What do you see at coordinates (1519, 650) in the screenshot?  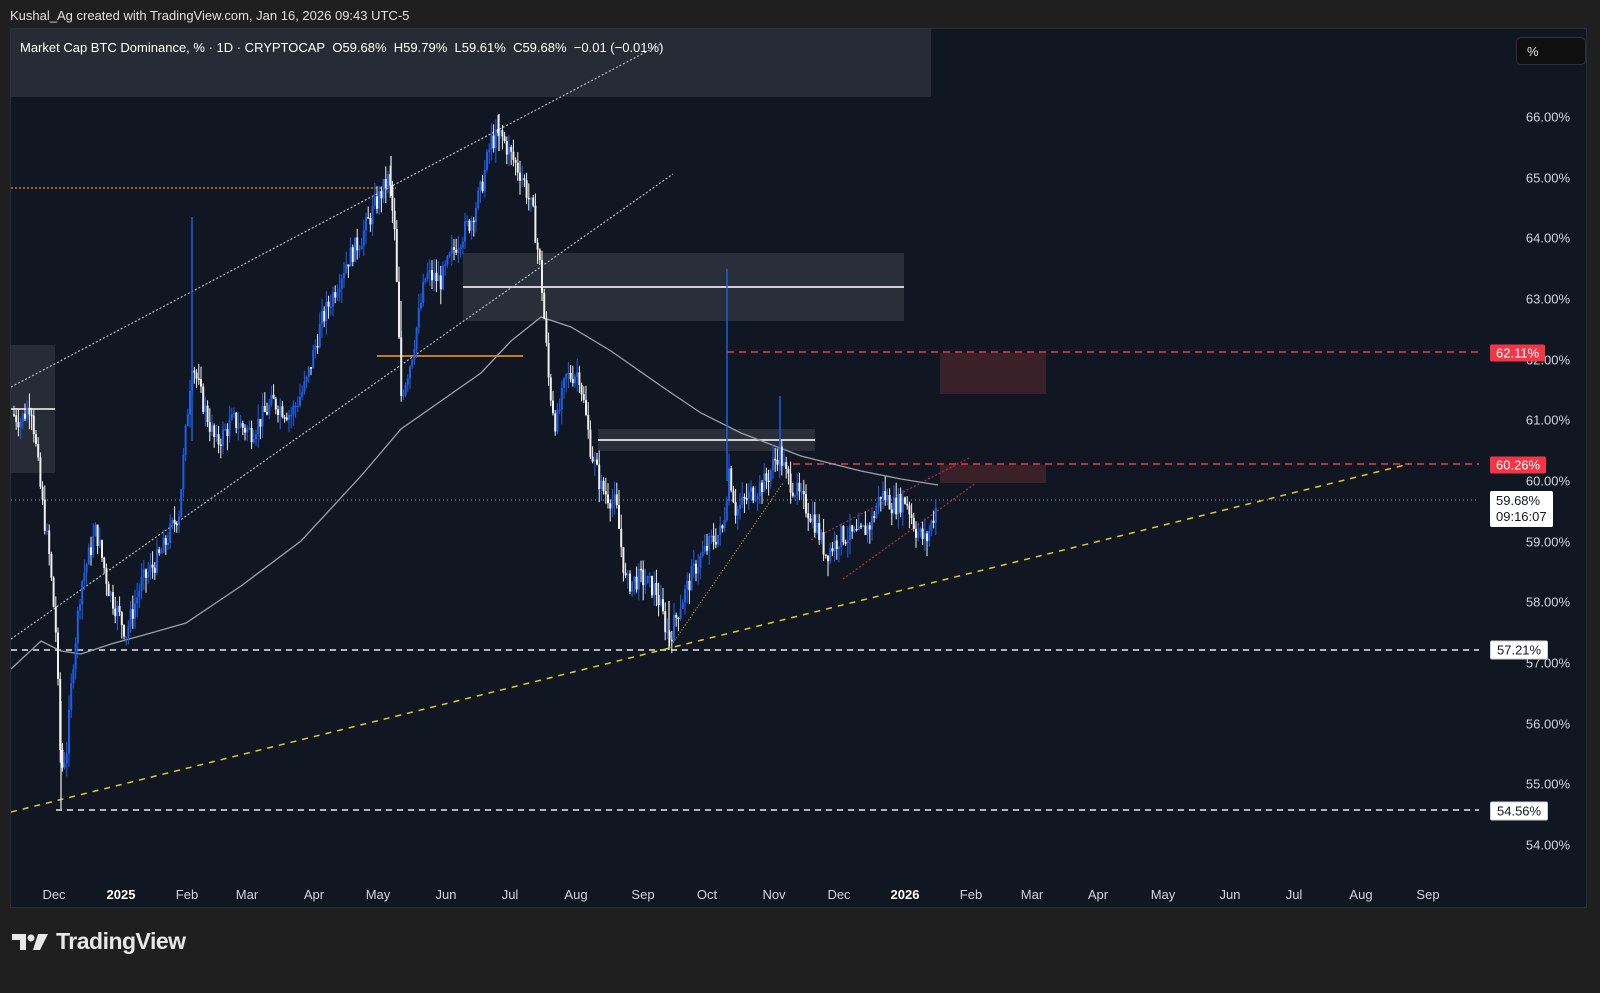 I see `price-level-tag: 57.21%` at bounding box center [1519, 650].